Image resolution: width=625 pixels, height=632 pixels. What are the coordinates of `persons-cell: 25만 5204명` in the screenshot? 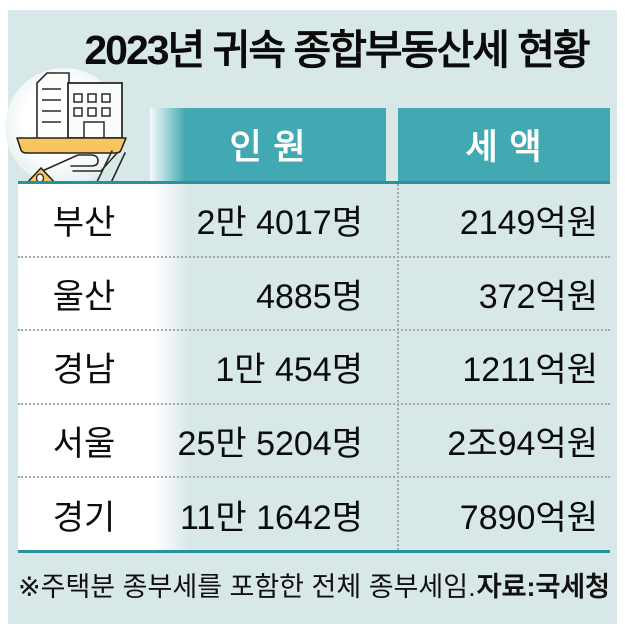 It's located at (270, 444).